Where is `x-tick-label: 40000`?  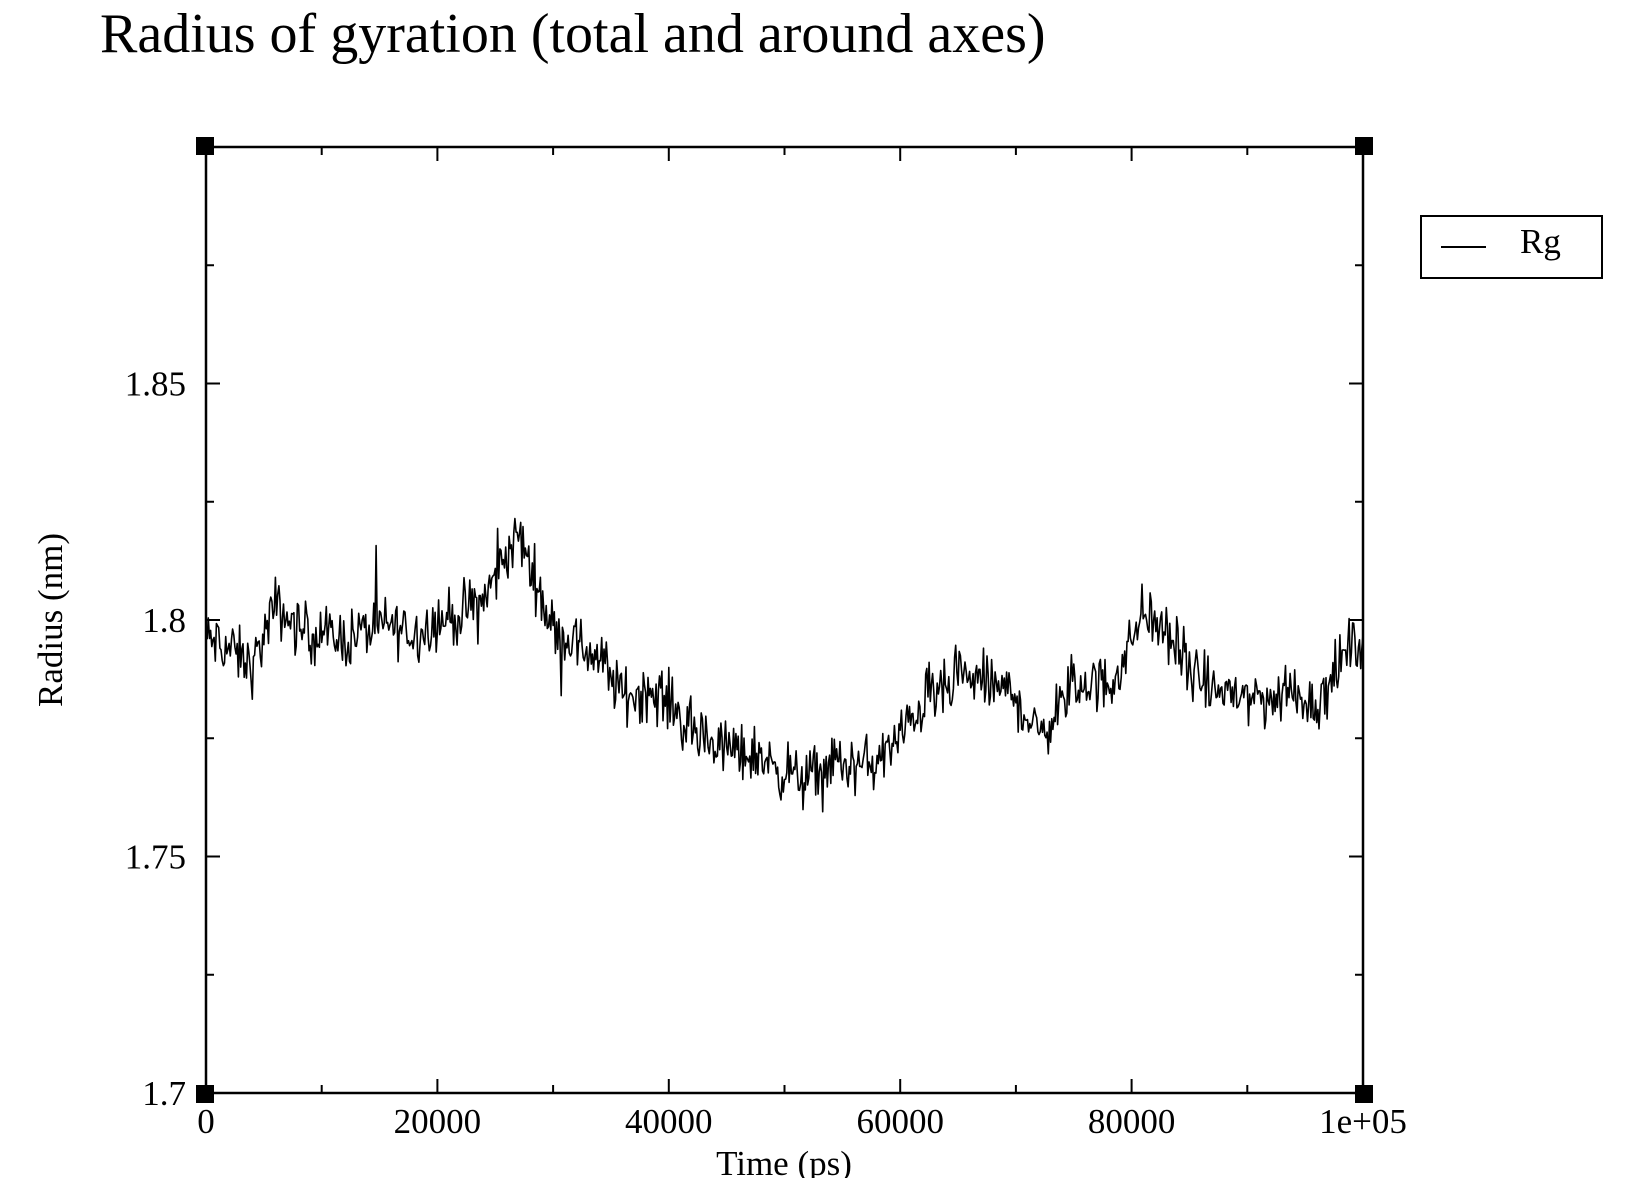
x-tick-label: 40000 is located at coordinates (669, 1121).